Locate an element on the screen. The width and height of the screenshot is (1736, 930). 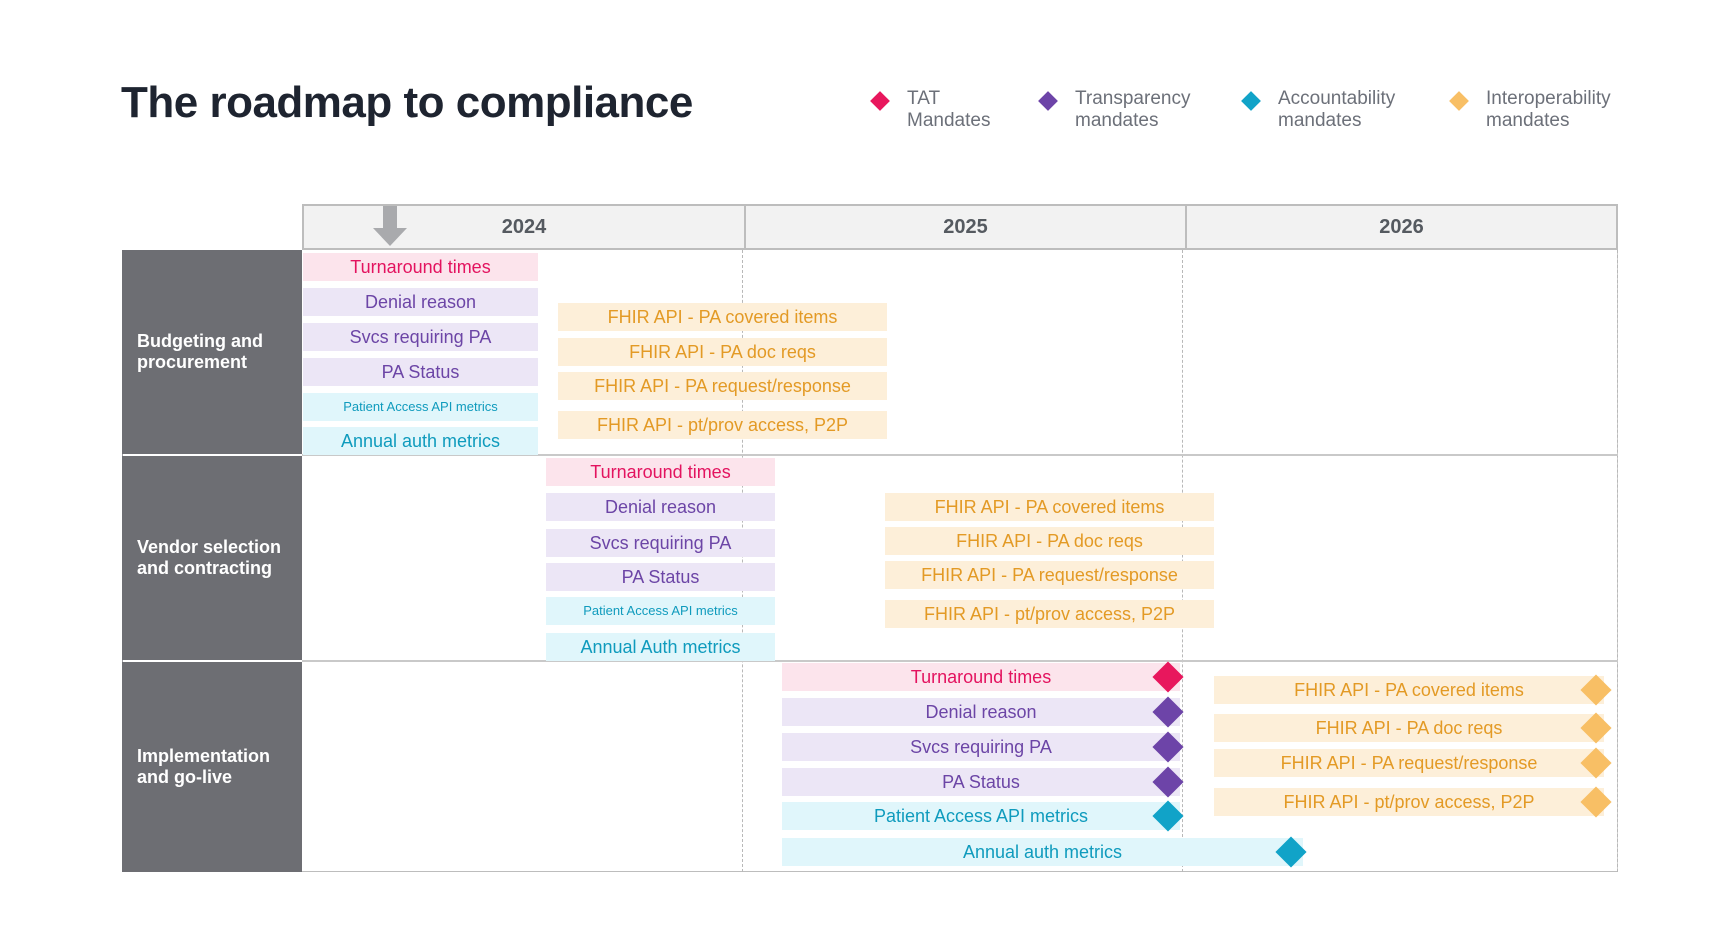
legend-label: Accountability mandates is located at coordinates (1337, 109).